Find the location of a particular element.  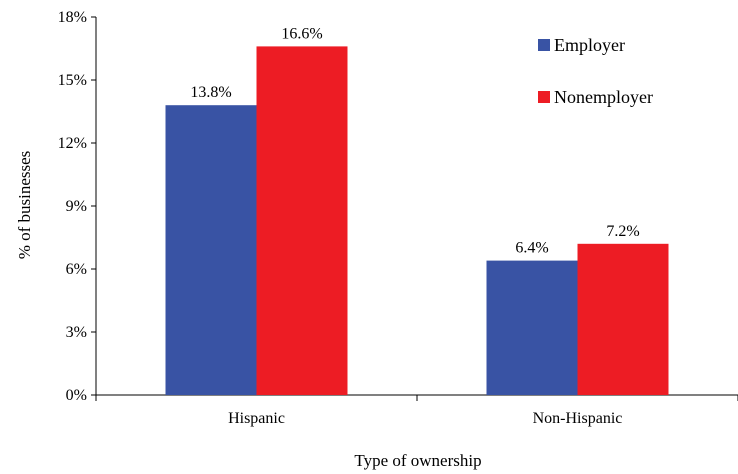

y-tick-label: 18% is located at coordinates (72, 17).